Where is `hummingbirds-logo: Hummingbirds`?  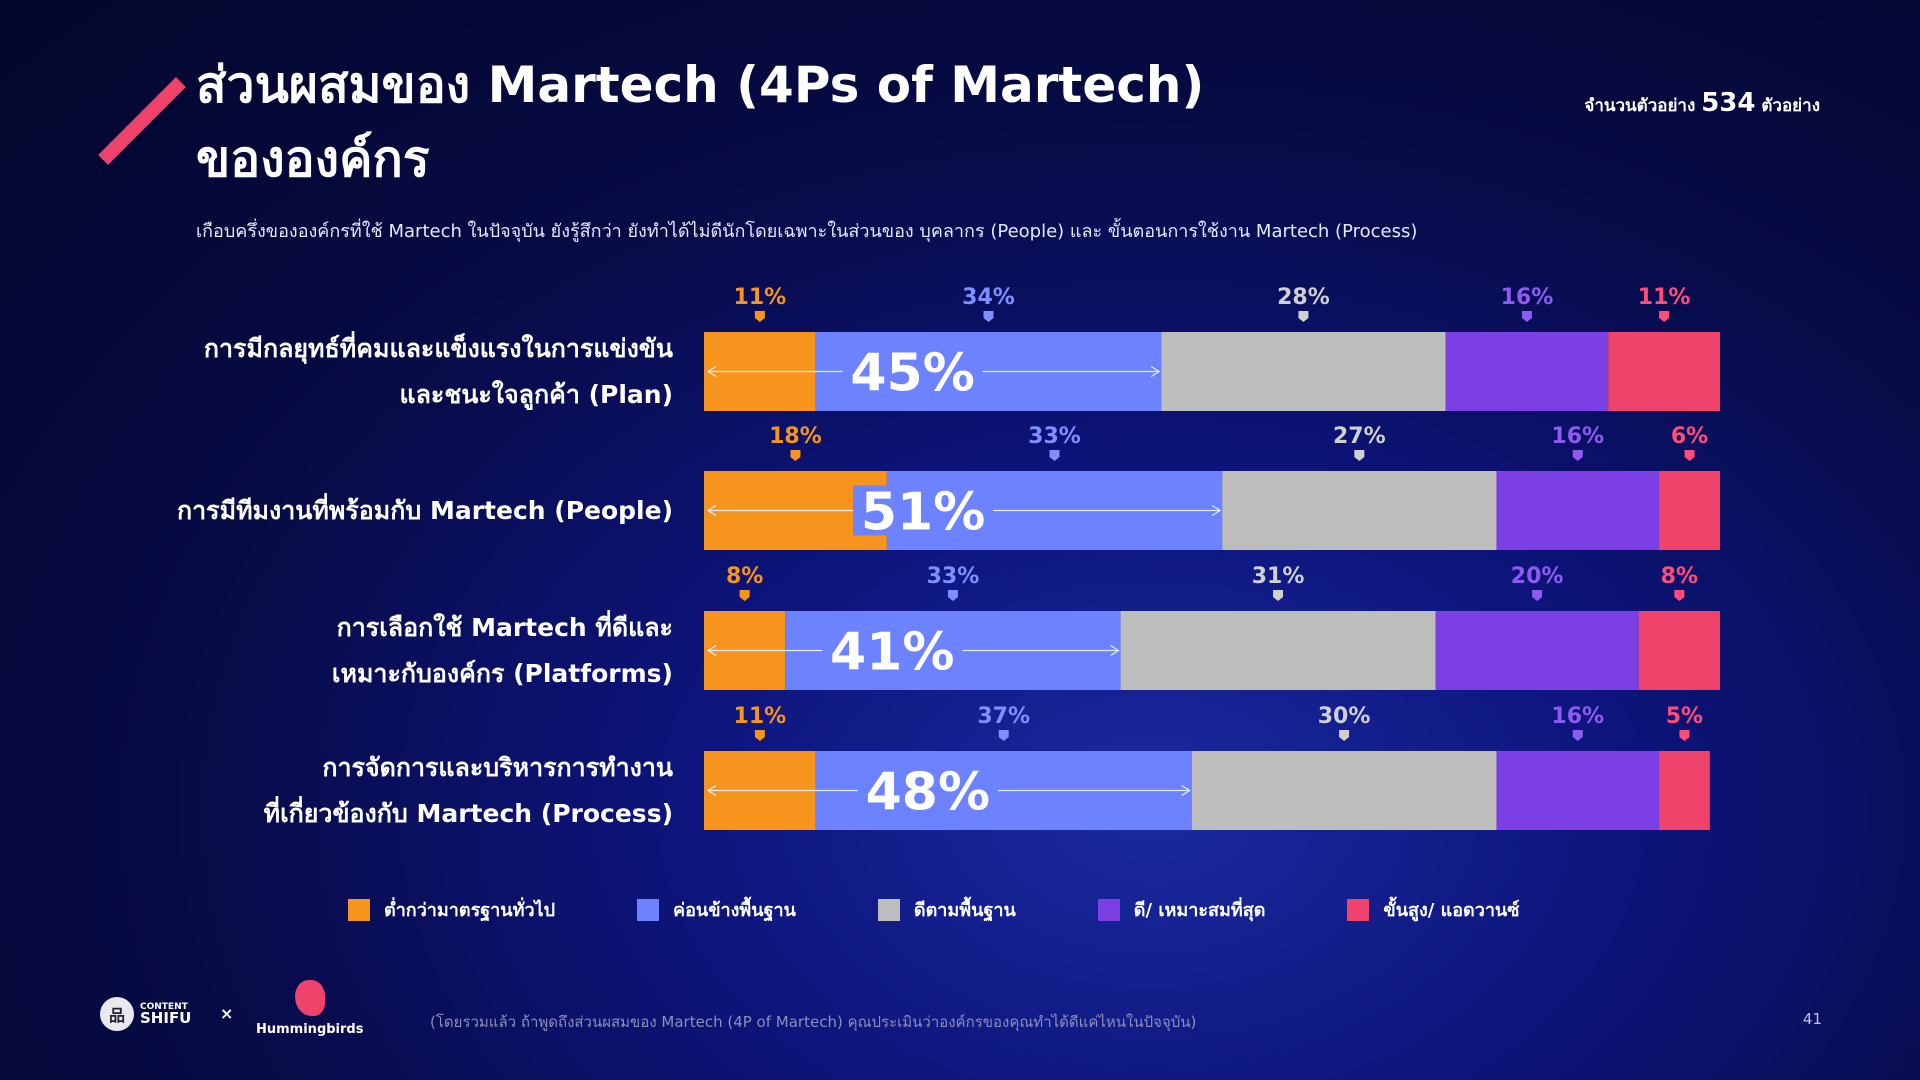
hummingbirds-logo: Hummingbirds is located at coordinates (309, 1008).